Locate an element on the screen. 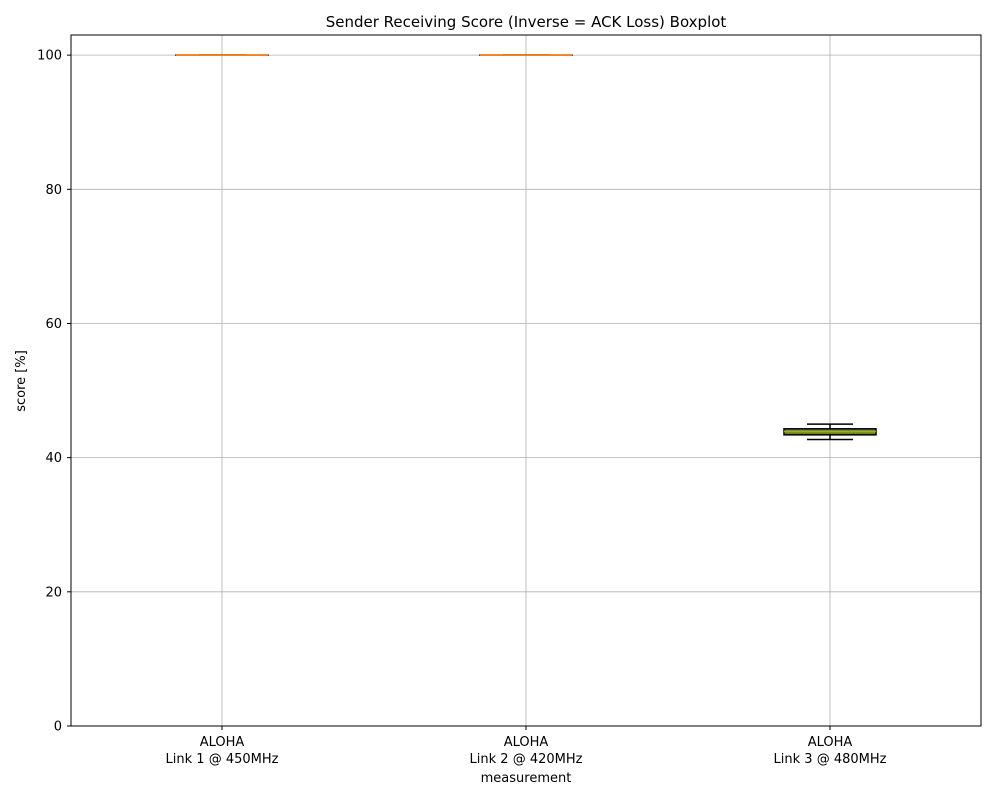 The width and height of the screenshot is (1000, 800). y-tick-label: 80 is located at coordinates (53, 190).